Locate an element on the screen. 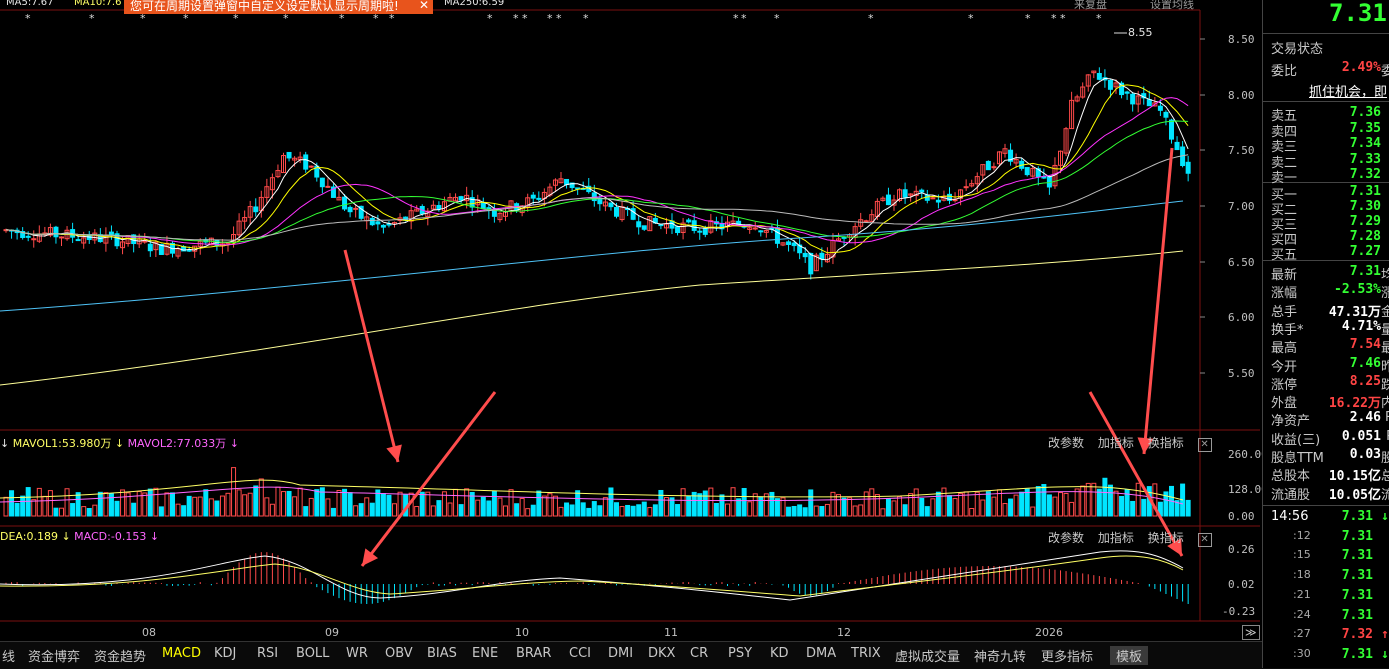 This screenshot has width=1389, height=669. tab-cci: CCI is located at coordinates (580, 653).